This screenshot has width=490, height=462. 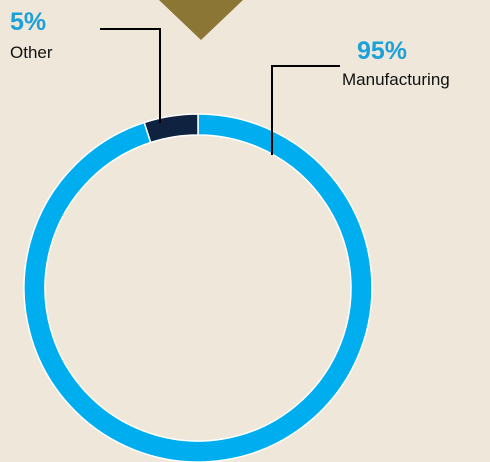 I want to click on accent-marker, so click(x=201, y=20).